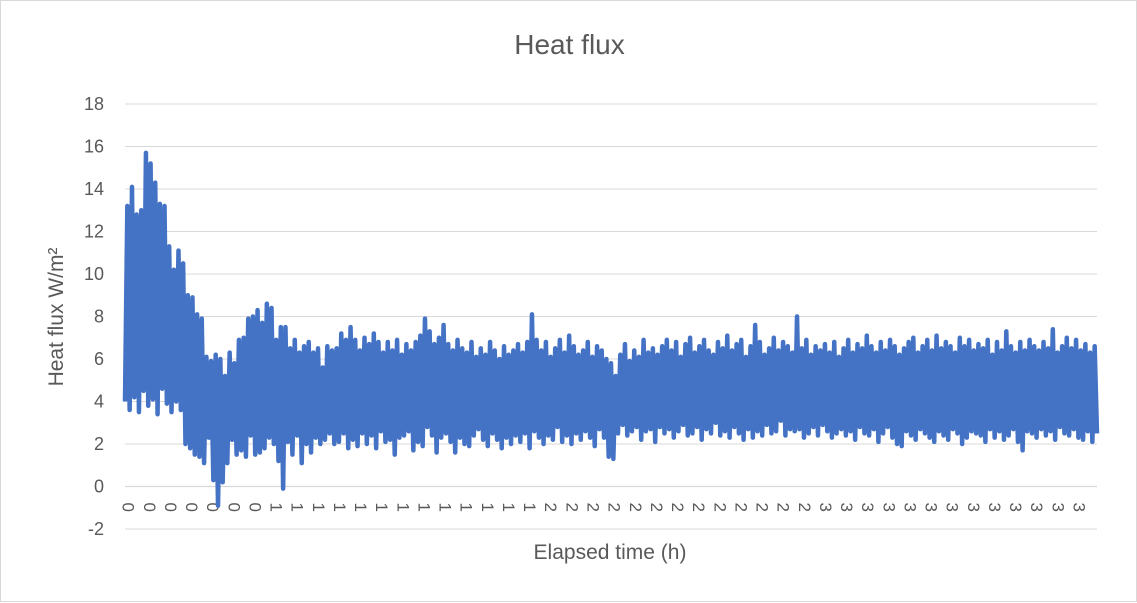  Describe the element at coordinates (94, 274) in the screenshot. I see `y-tick-label: 10` at that location.